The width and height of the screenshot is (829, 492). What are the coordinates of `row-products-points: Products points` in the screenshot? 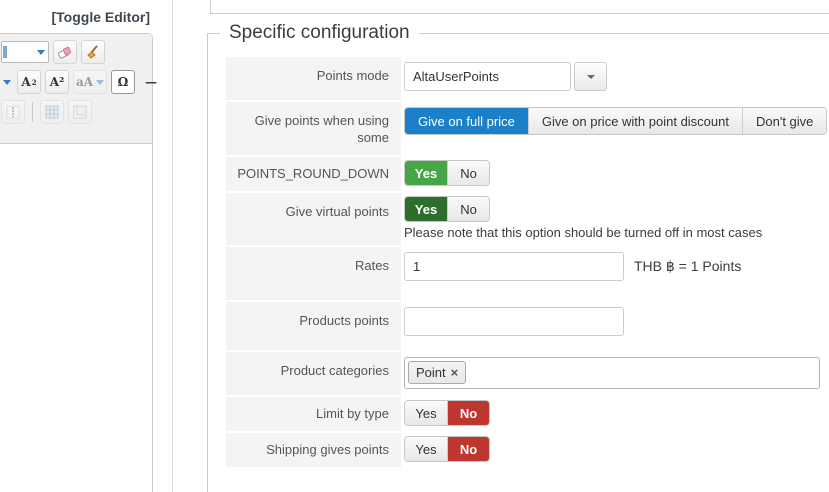 It's located at (527, 326).